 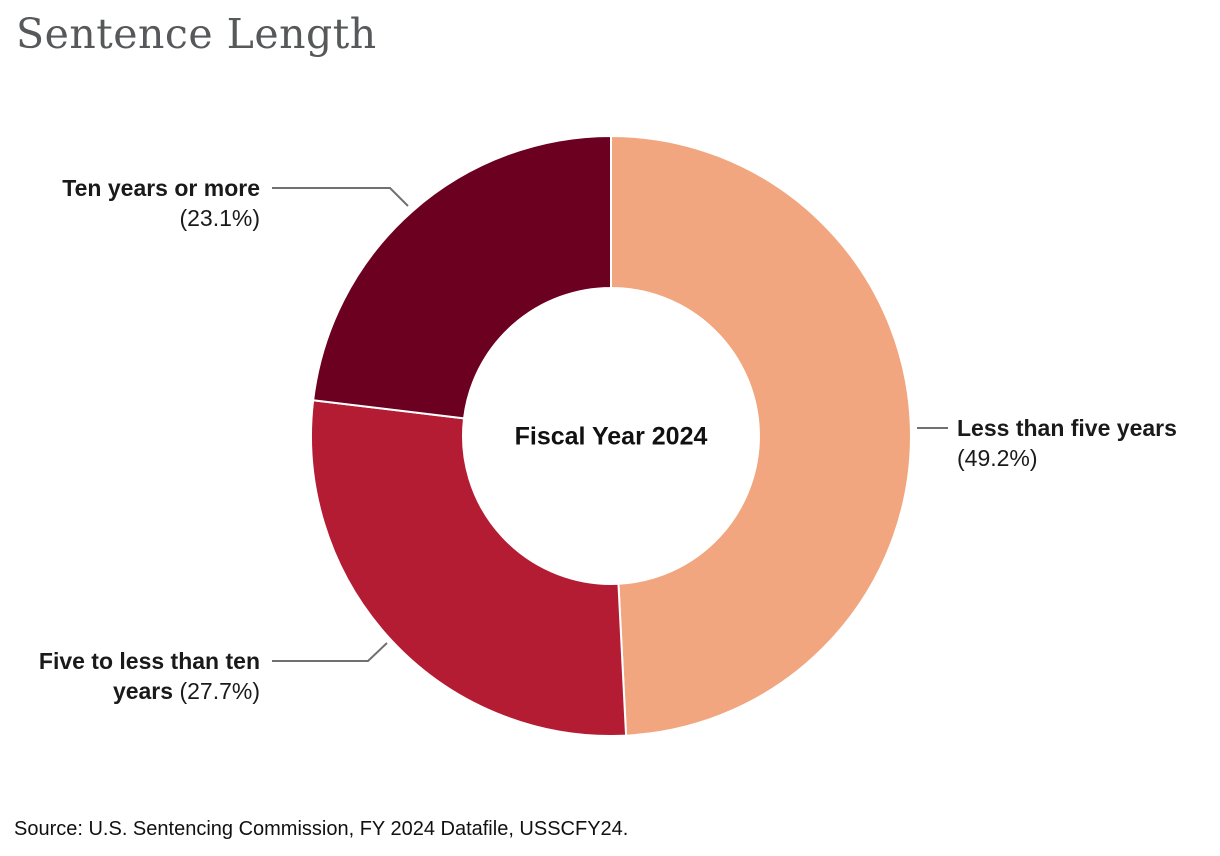 What do you see at coordinates (196, 34) in the screenshot?
I see `page-title: Sentence Length` at bounding box center [196, 34].